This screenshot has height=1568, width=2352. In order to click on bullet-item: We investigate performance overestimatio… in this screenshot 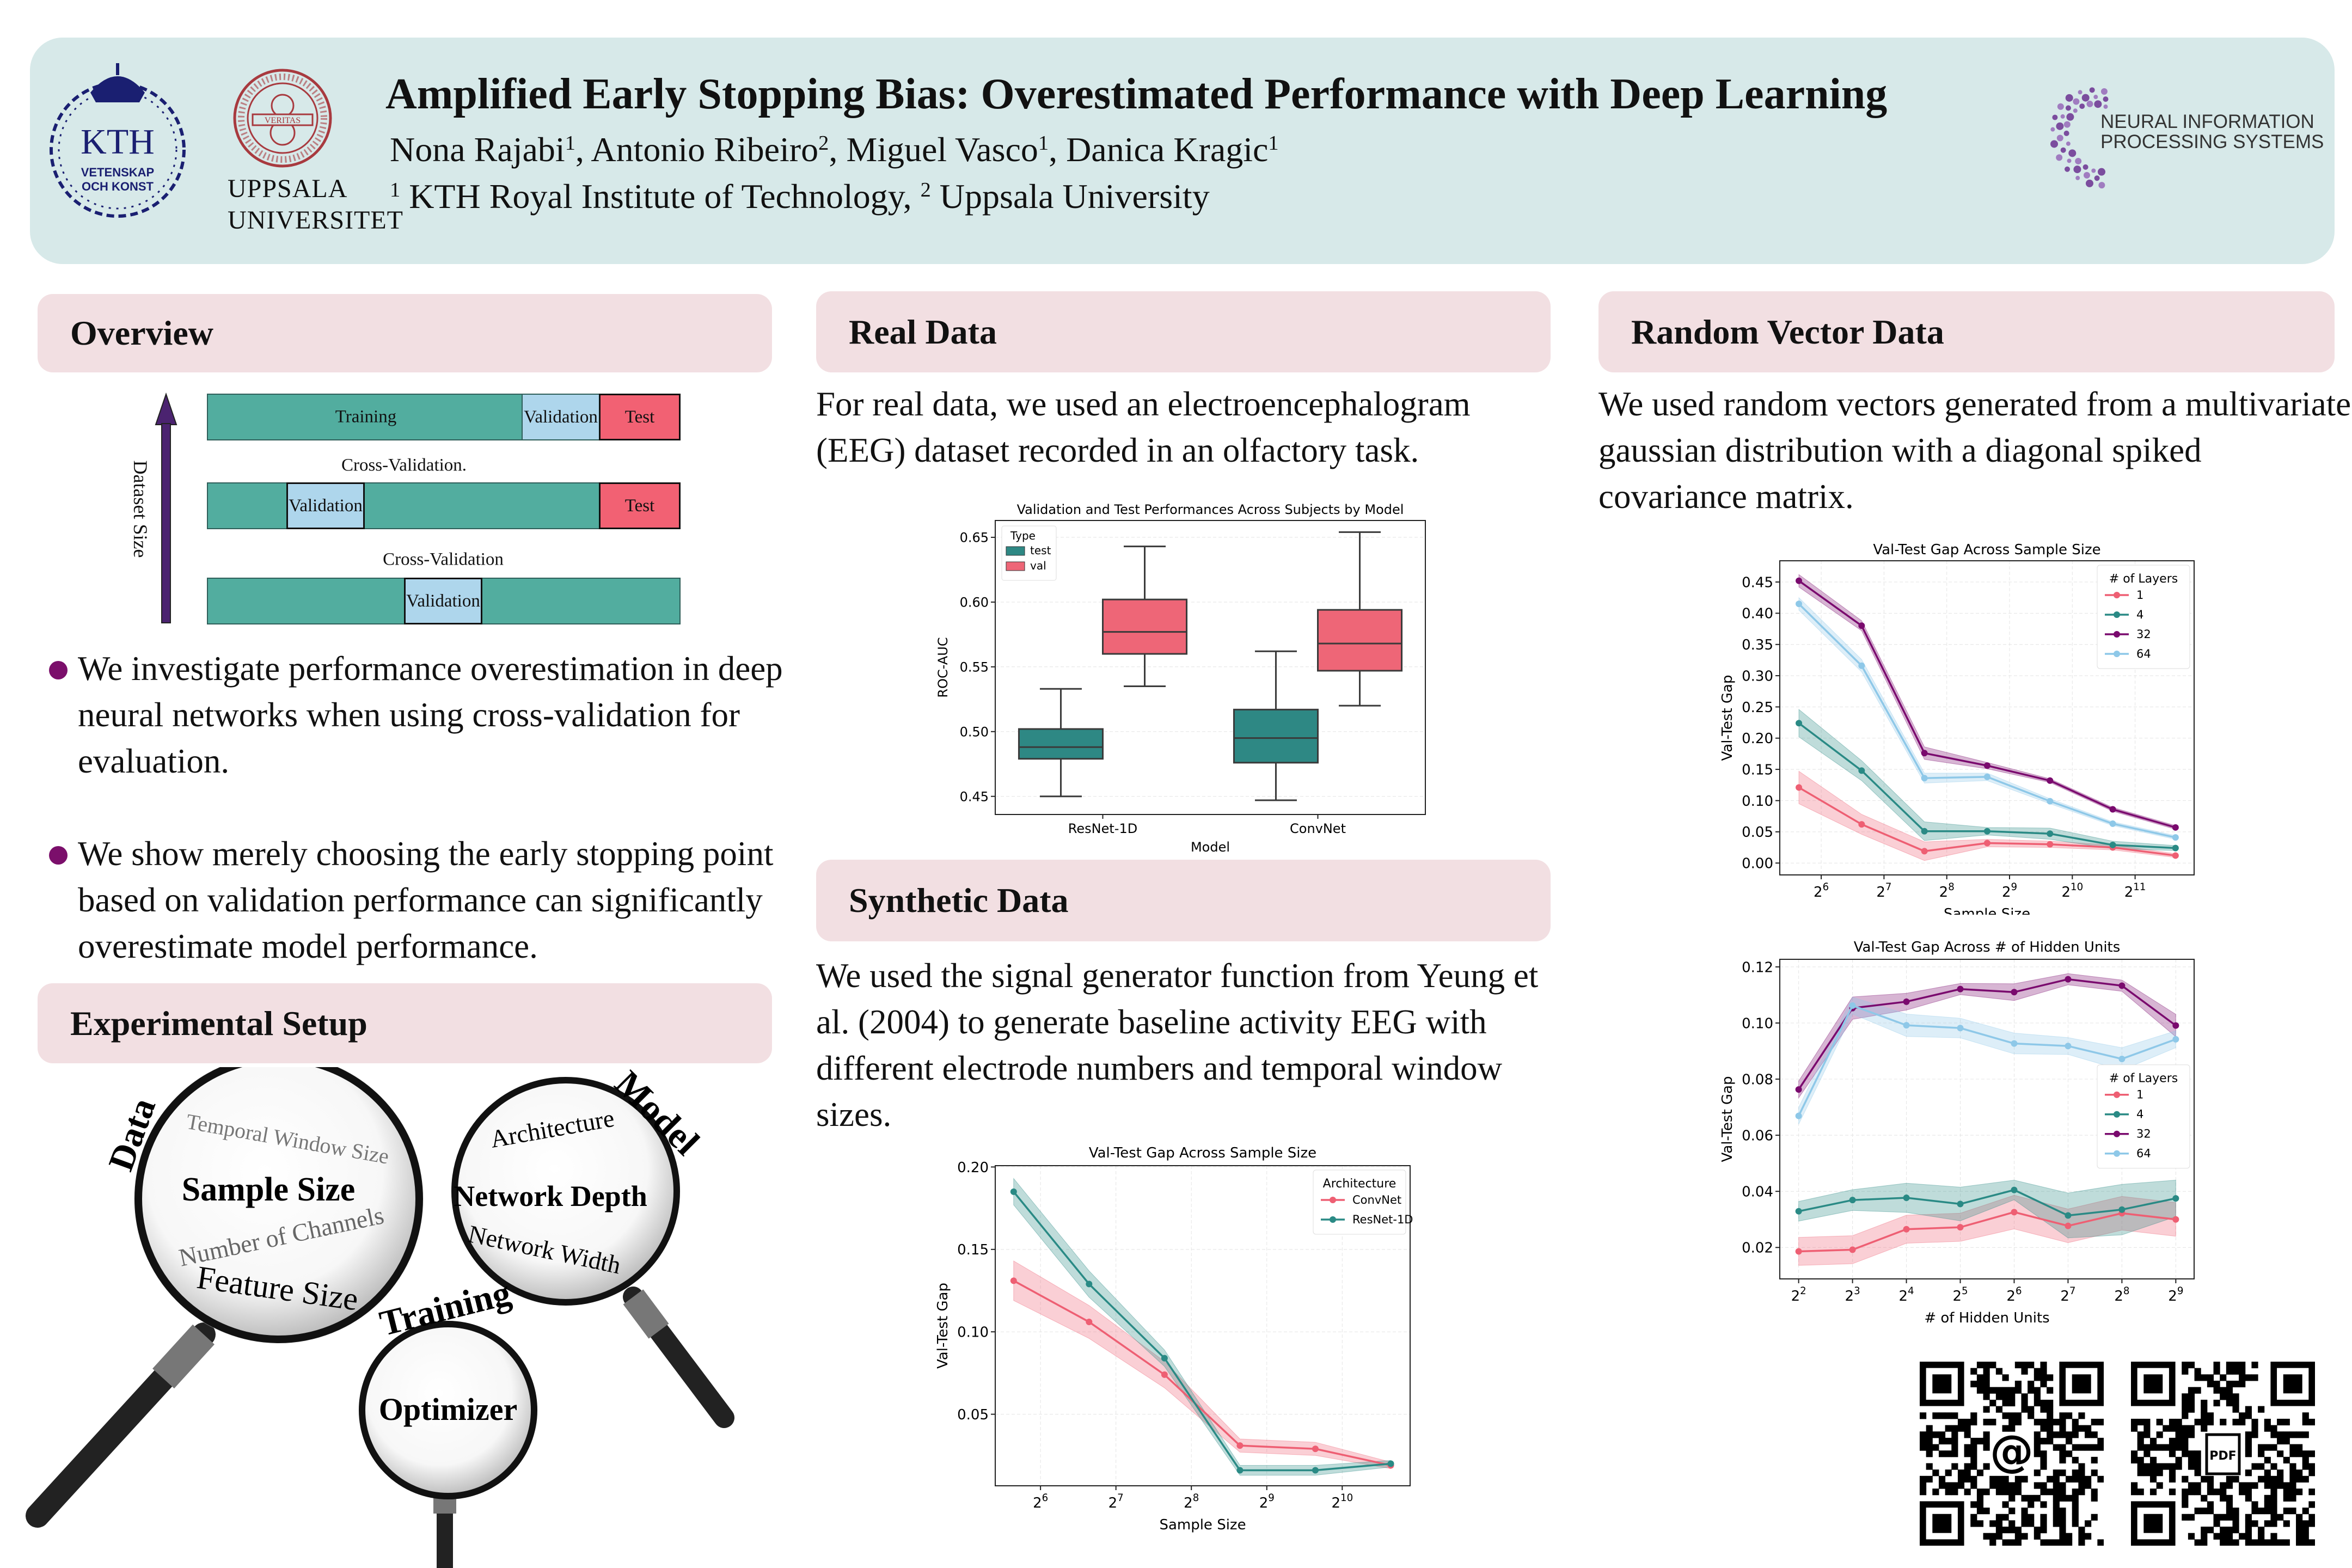, I will do `click(425, 715)`.